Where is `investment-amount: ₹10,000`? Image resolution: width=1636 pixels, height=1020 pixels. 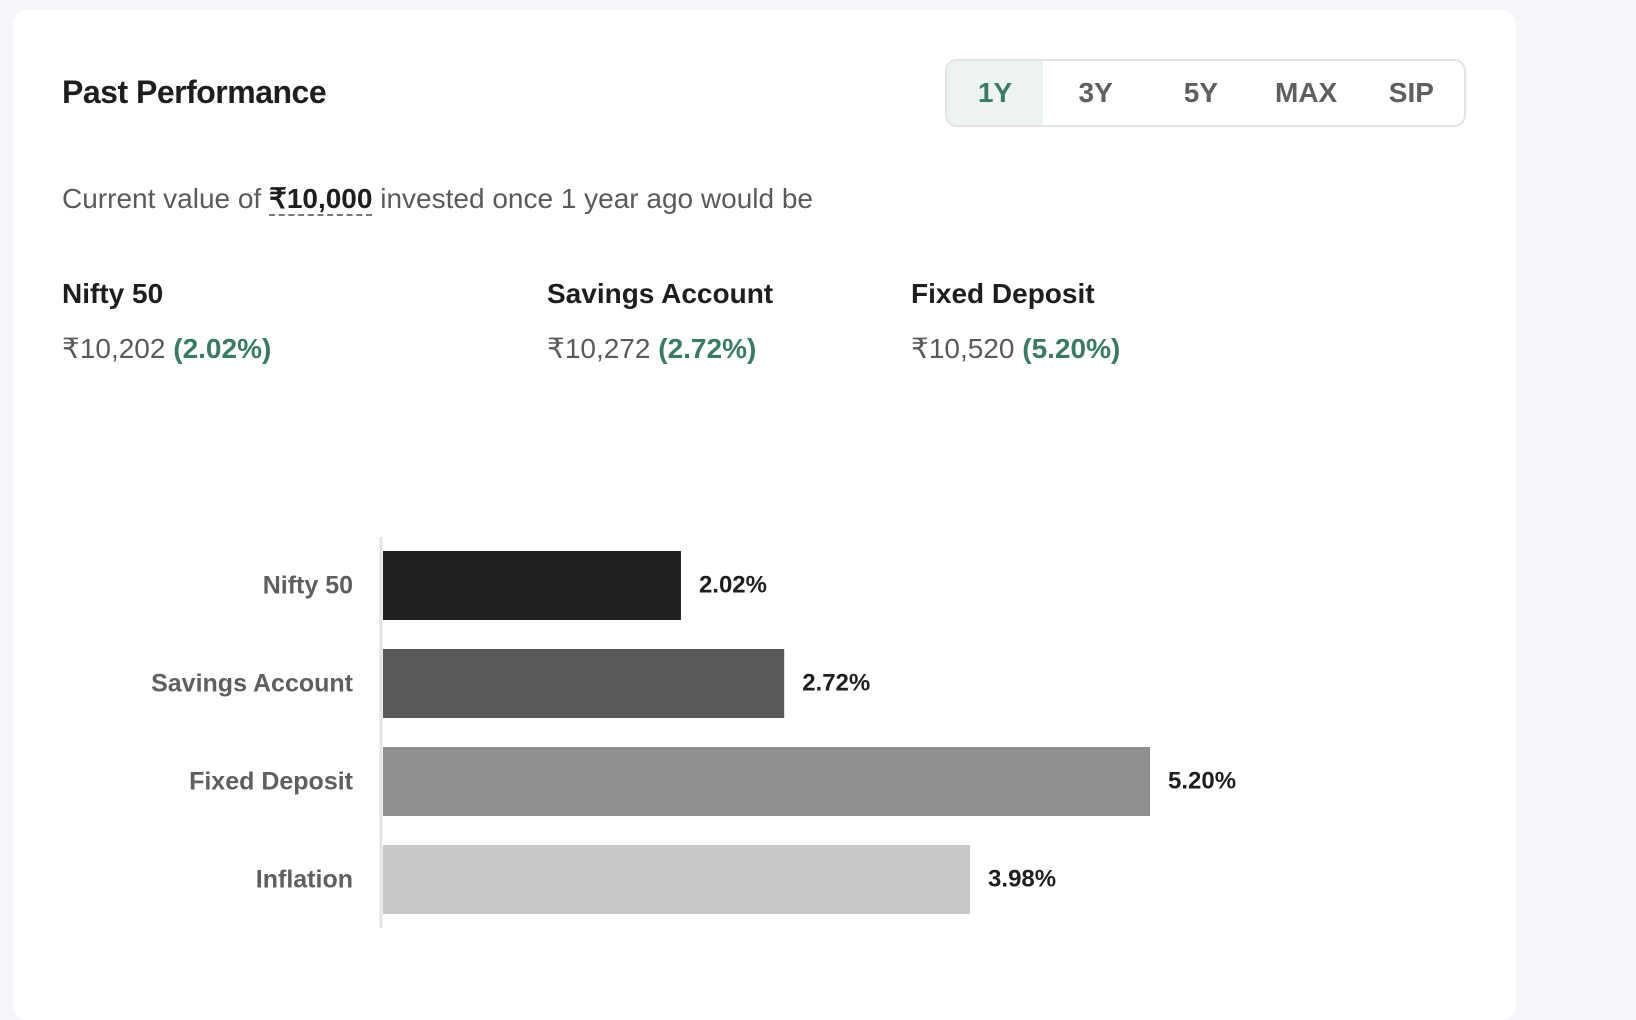 investment-amount: ₹10,000 is located at coordinates (321, 199).